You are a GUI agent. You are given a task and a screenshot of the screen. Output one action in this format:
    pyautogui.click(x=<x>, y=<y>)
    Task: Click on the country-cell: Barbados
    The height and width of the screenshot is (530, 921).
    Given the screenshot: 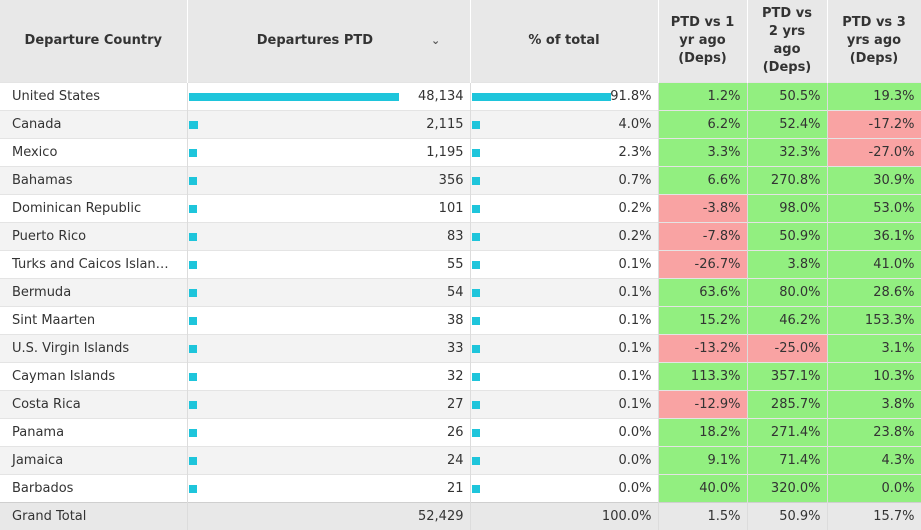 What is the action you would take?
    pyautogui.click(x=93, y=489)
    